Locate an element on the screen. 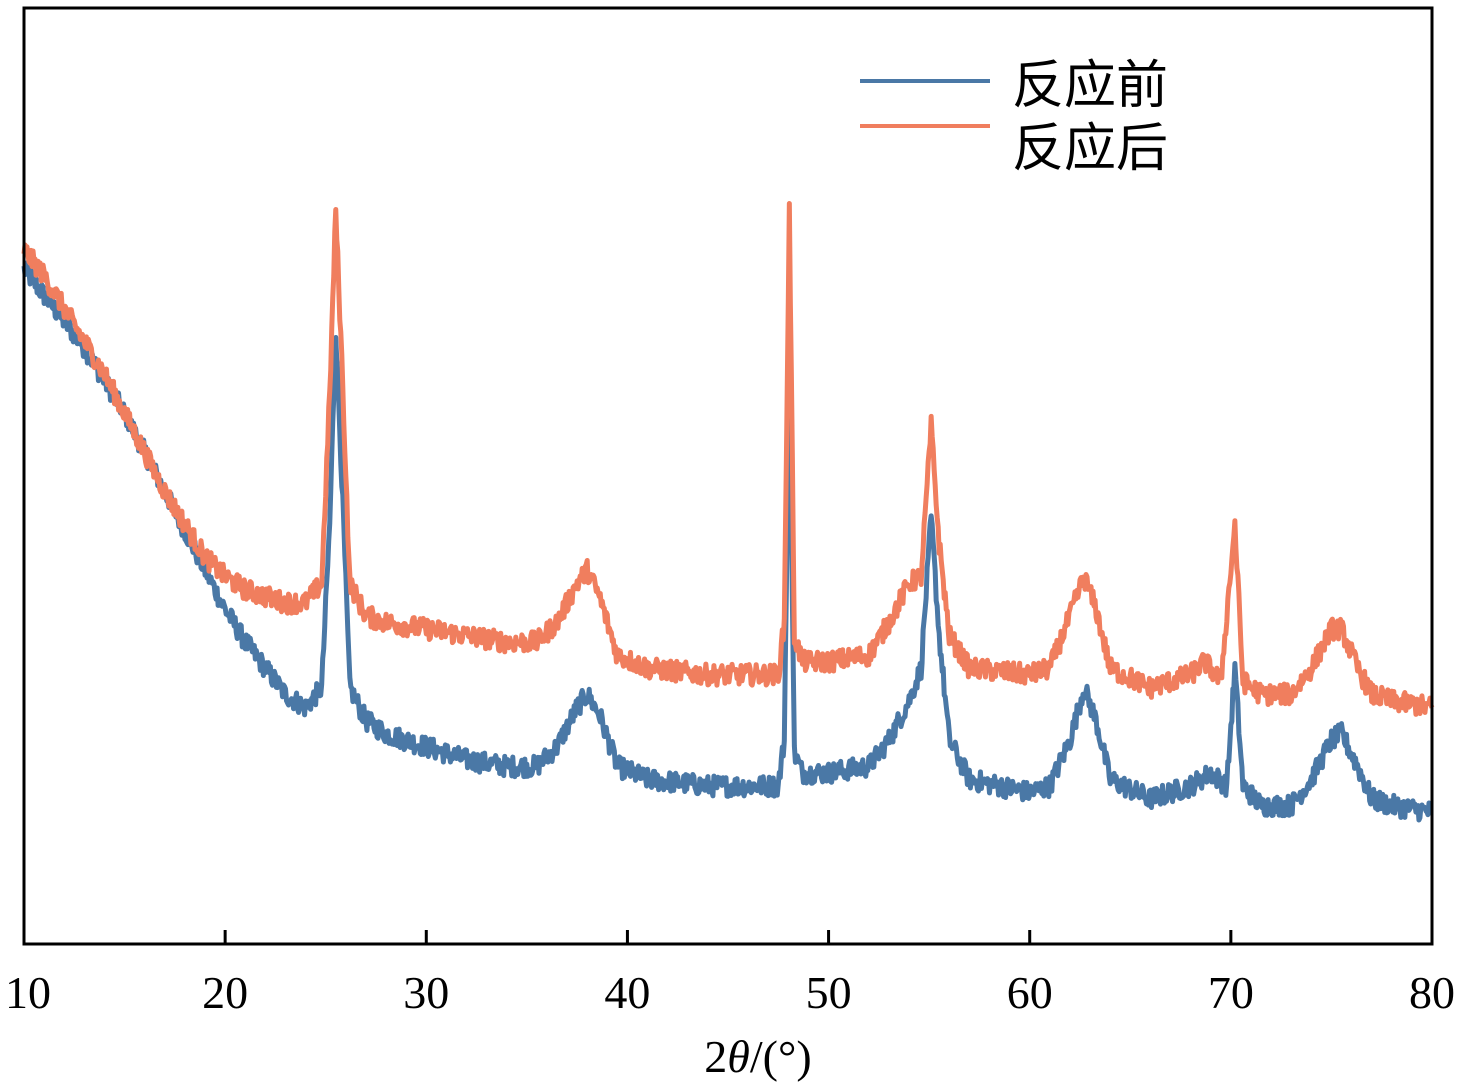 This screenshot has width=1472, height=1086. x-tick-label: 50 is located at coordinates (829, 992).